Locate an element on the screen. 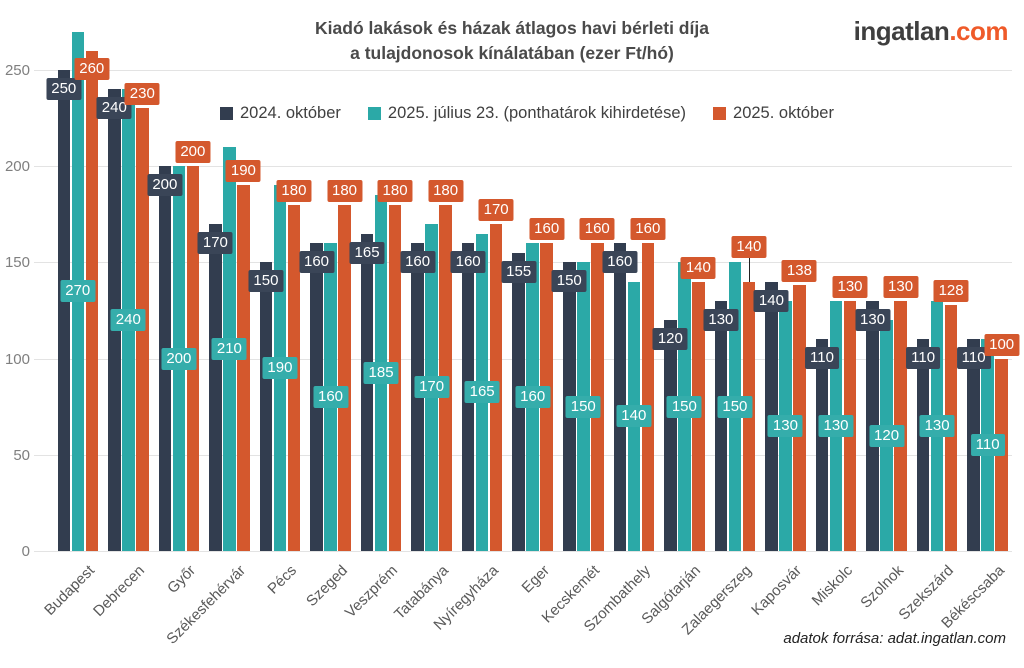  y-tick-label: 150 is located at coordinates (17, 263).